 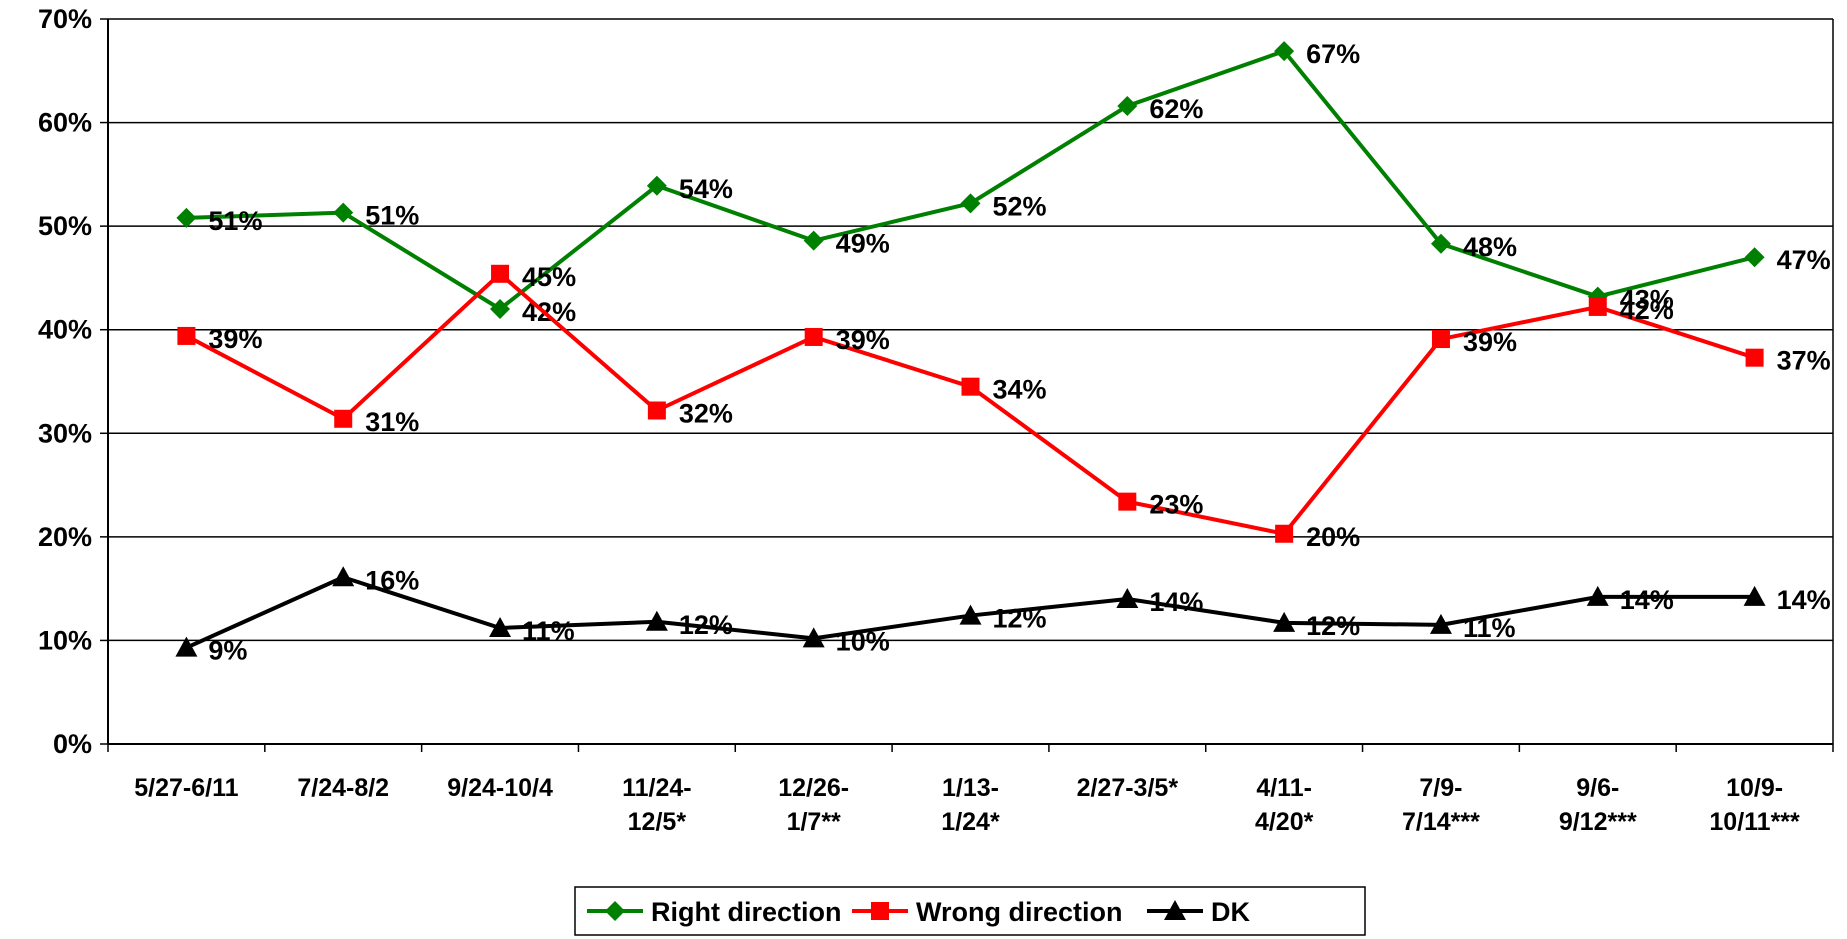 I want to click on data-label: 47%, so click(x=1804, y=260).